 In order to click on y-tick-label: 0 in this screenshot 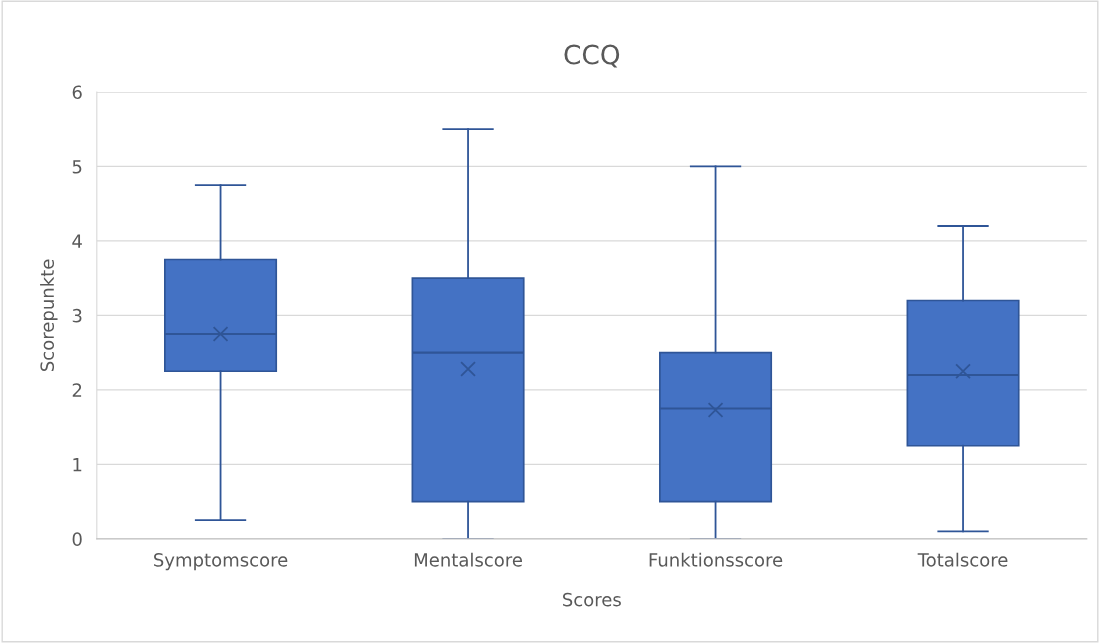, I will do `click(77, 539)`.